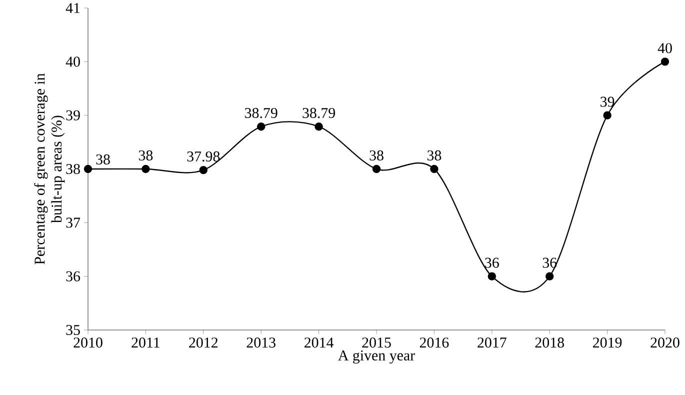 This screenshot has height=395, width=685. I want to click on y-tick-label: 38, so click(73, 169).